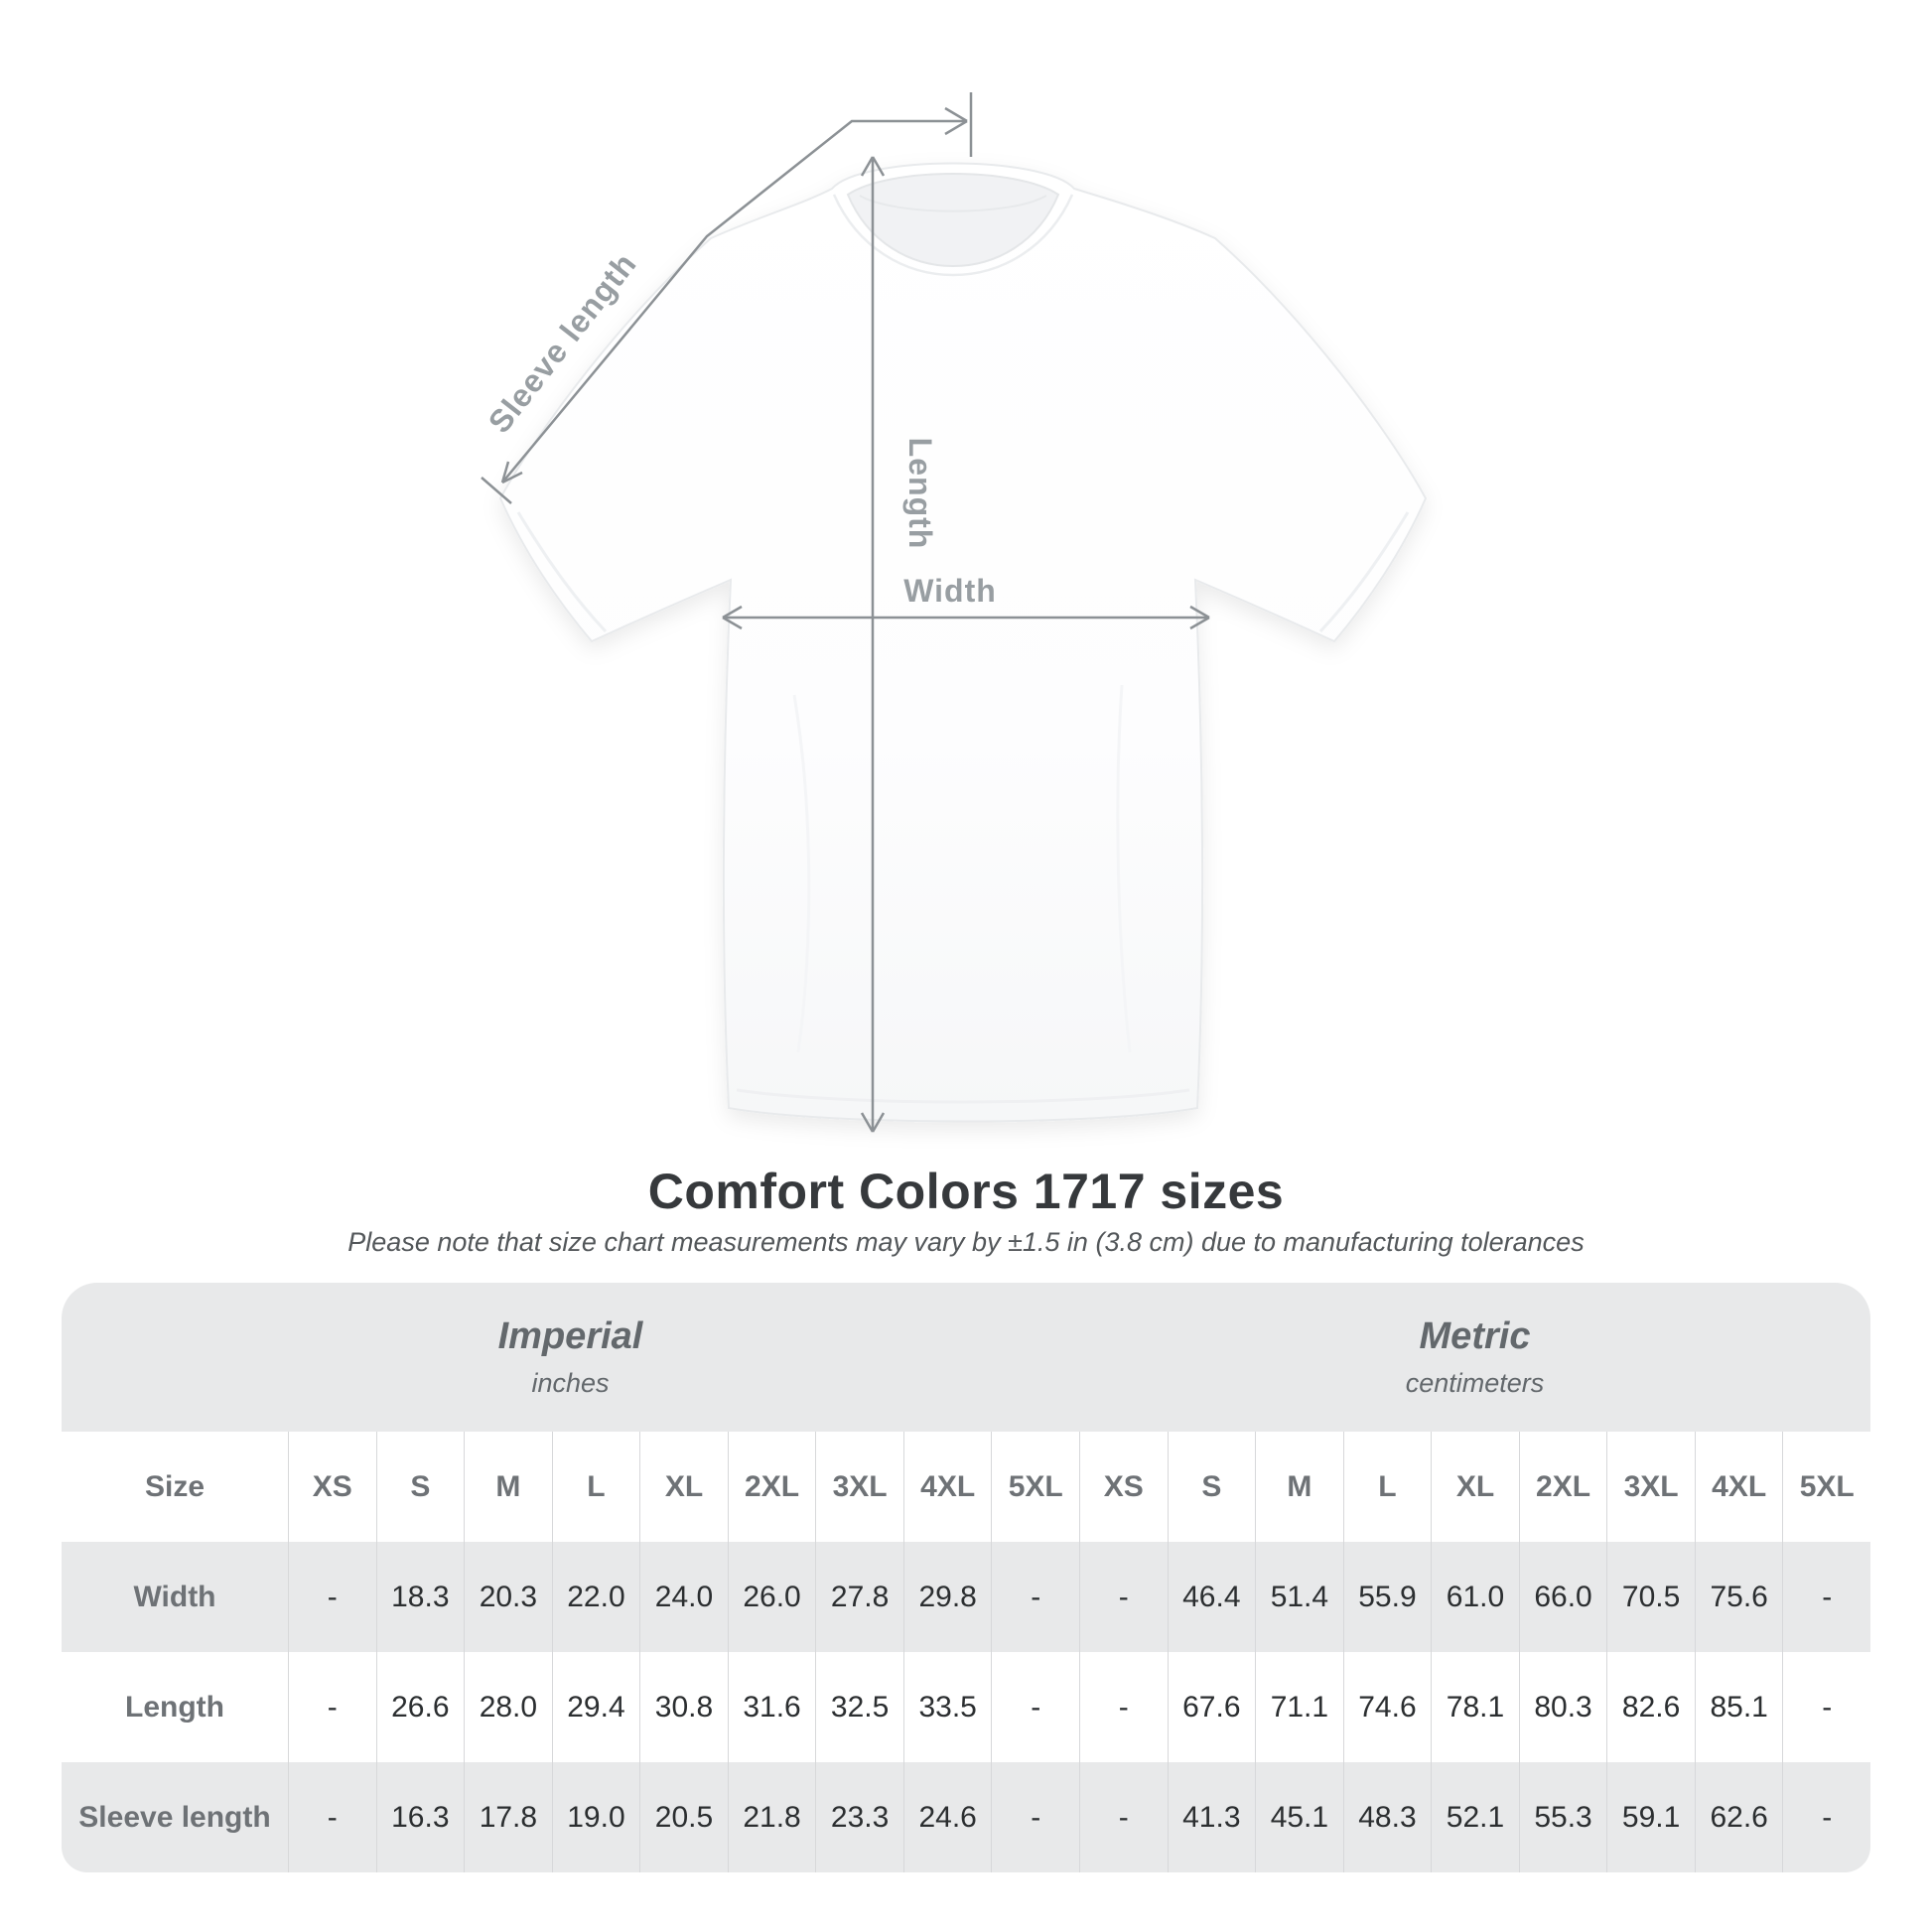  What do you see at coordinates (1650, 1488) in the screenshot?
I see `size-header-metric-3xl: 3XL` at bounding box center [1650, 1488].